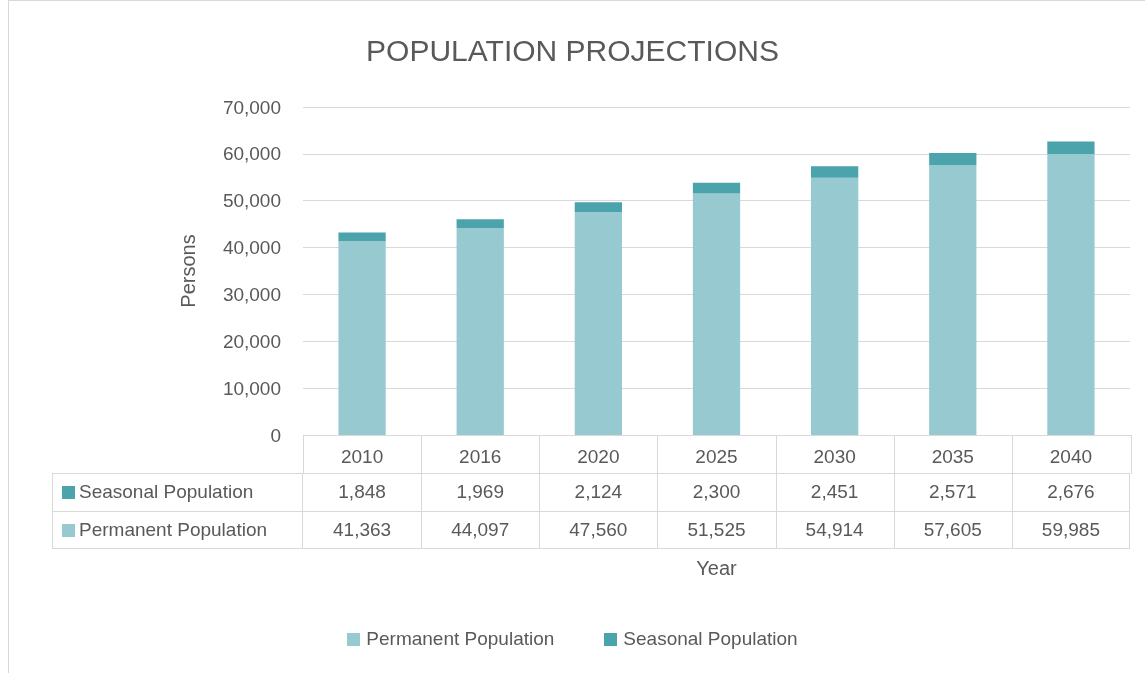  What do you see at coordinates (251, 388) in the screenshot?
I see `y-tick-label: 10,000` at bounding box center [251, 388].